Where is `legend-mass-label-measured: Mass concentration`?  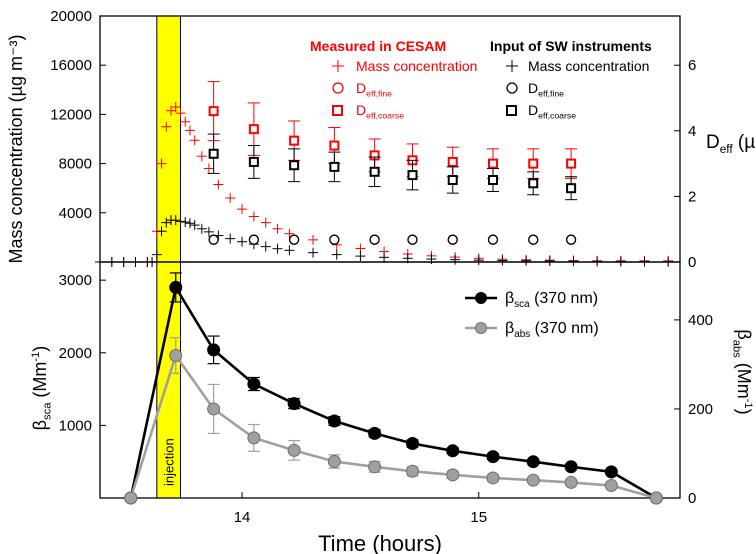
legend-mass-label-measured: Mass concentration is located at coordinates (416, 66).